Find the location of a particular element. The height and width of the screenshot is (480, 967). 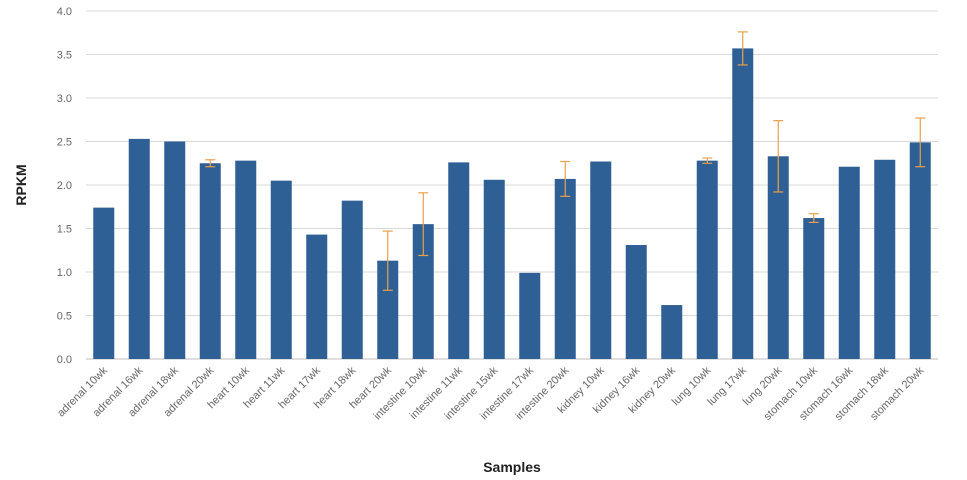

y-tick-label: 2.0 is located at coordinates (64, 186).